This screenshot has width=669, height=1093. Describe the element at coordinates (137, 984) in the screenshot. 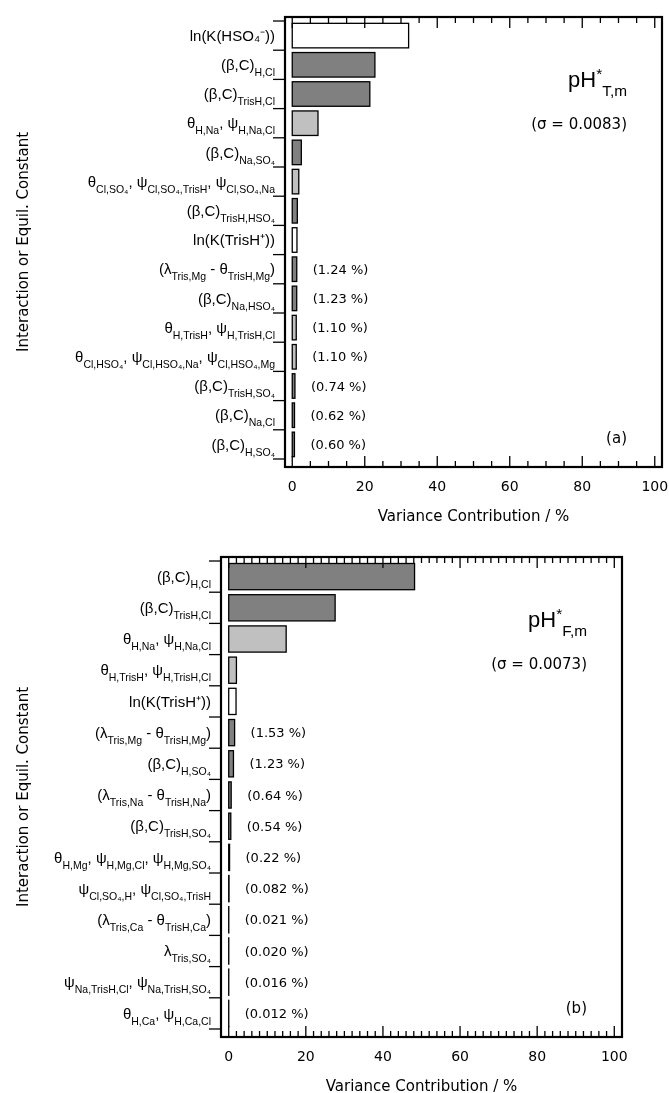

I see `y-tick-label: ψ$_{Na,TrisH,Cl}$, ψ$_{Na,TrisH,SO₄}$` at that location.